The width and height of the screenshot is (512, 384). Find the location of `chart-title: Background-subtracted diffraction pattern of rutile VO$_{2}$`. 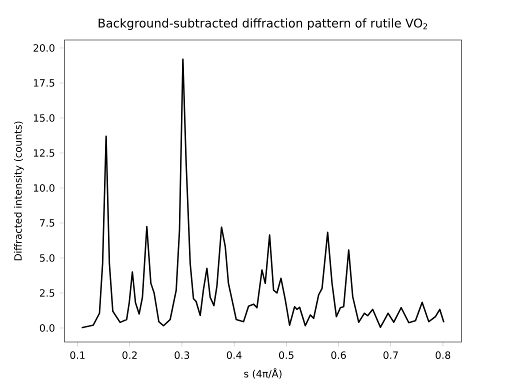

chart-title: Background-subtracted diffraction pattern of rutile VO$_{2}$ is located at coordinates (263, 24).